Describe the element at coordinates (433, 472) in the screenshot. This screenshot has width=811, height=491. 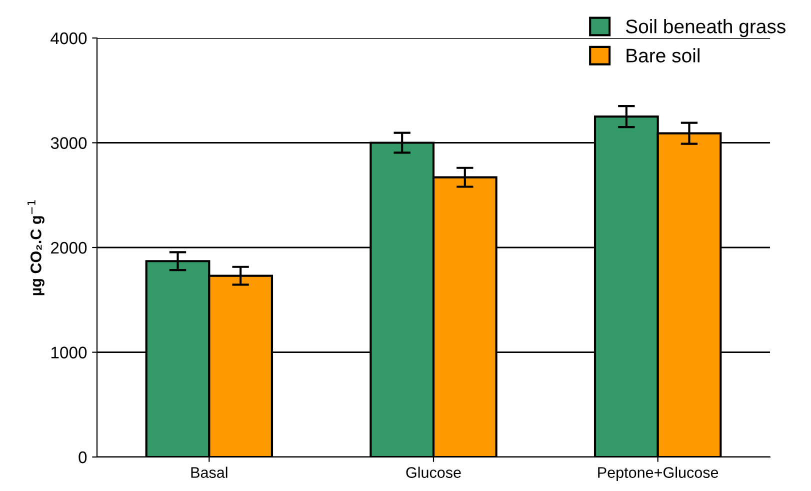
I see `x-tick-label: Glucose` at that location.